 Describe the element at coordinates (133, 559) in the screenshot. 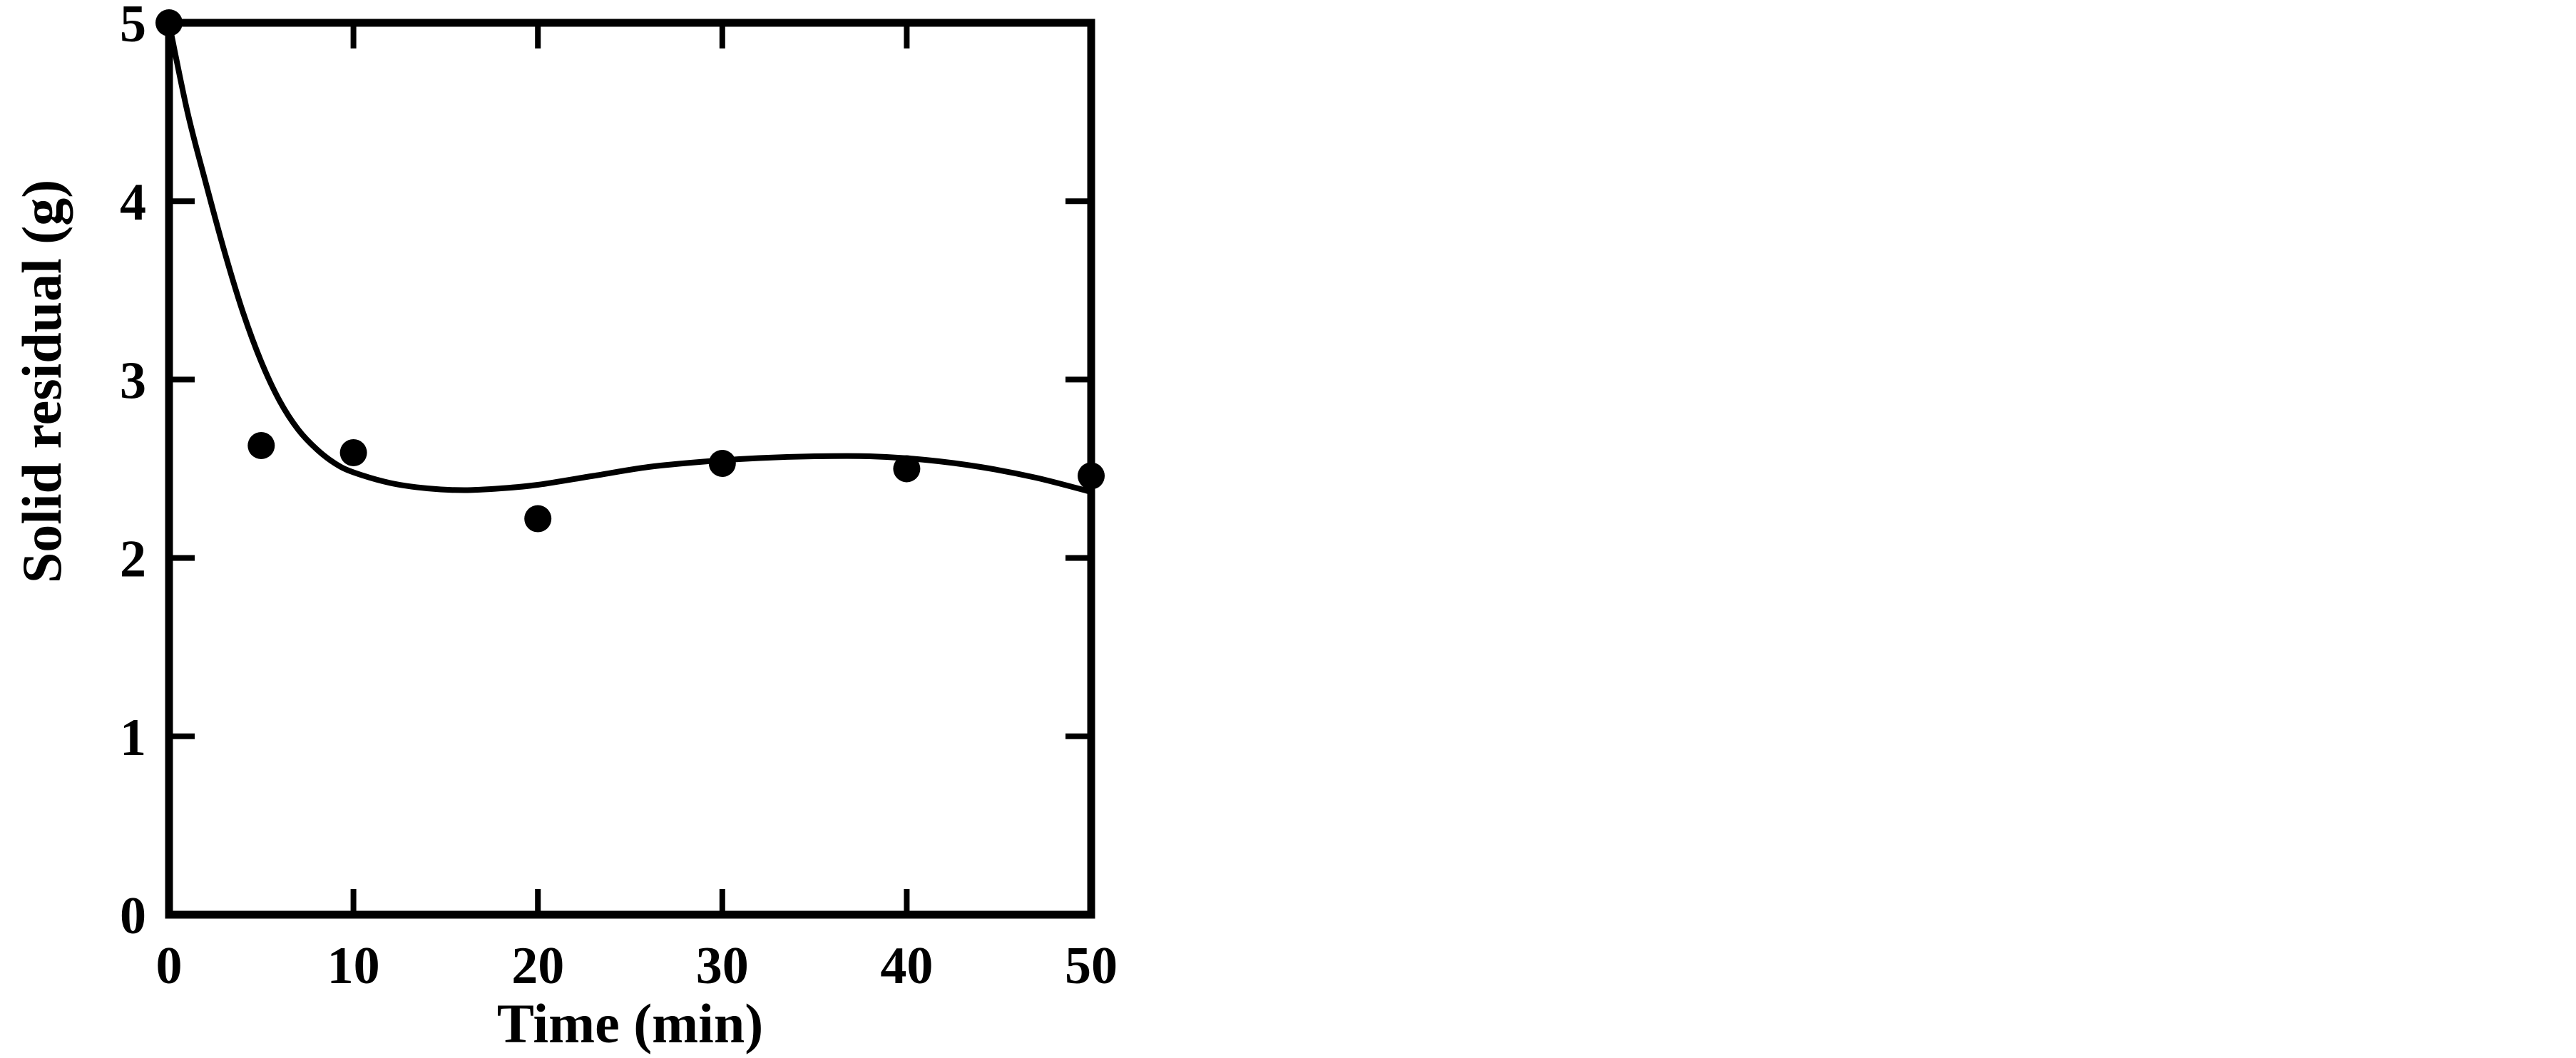

I see `y-tick-label: 2` at that location.